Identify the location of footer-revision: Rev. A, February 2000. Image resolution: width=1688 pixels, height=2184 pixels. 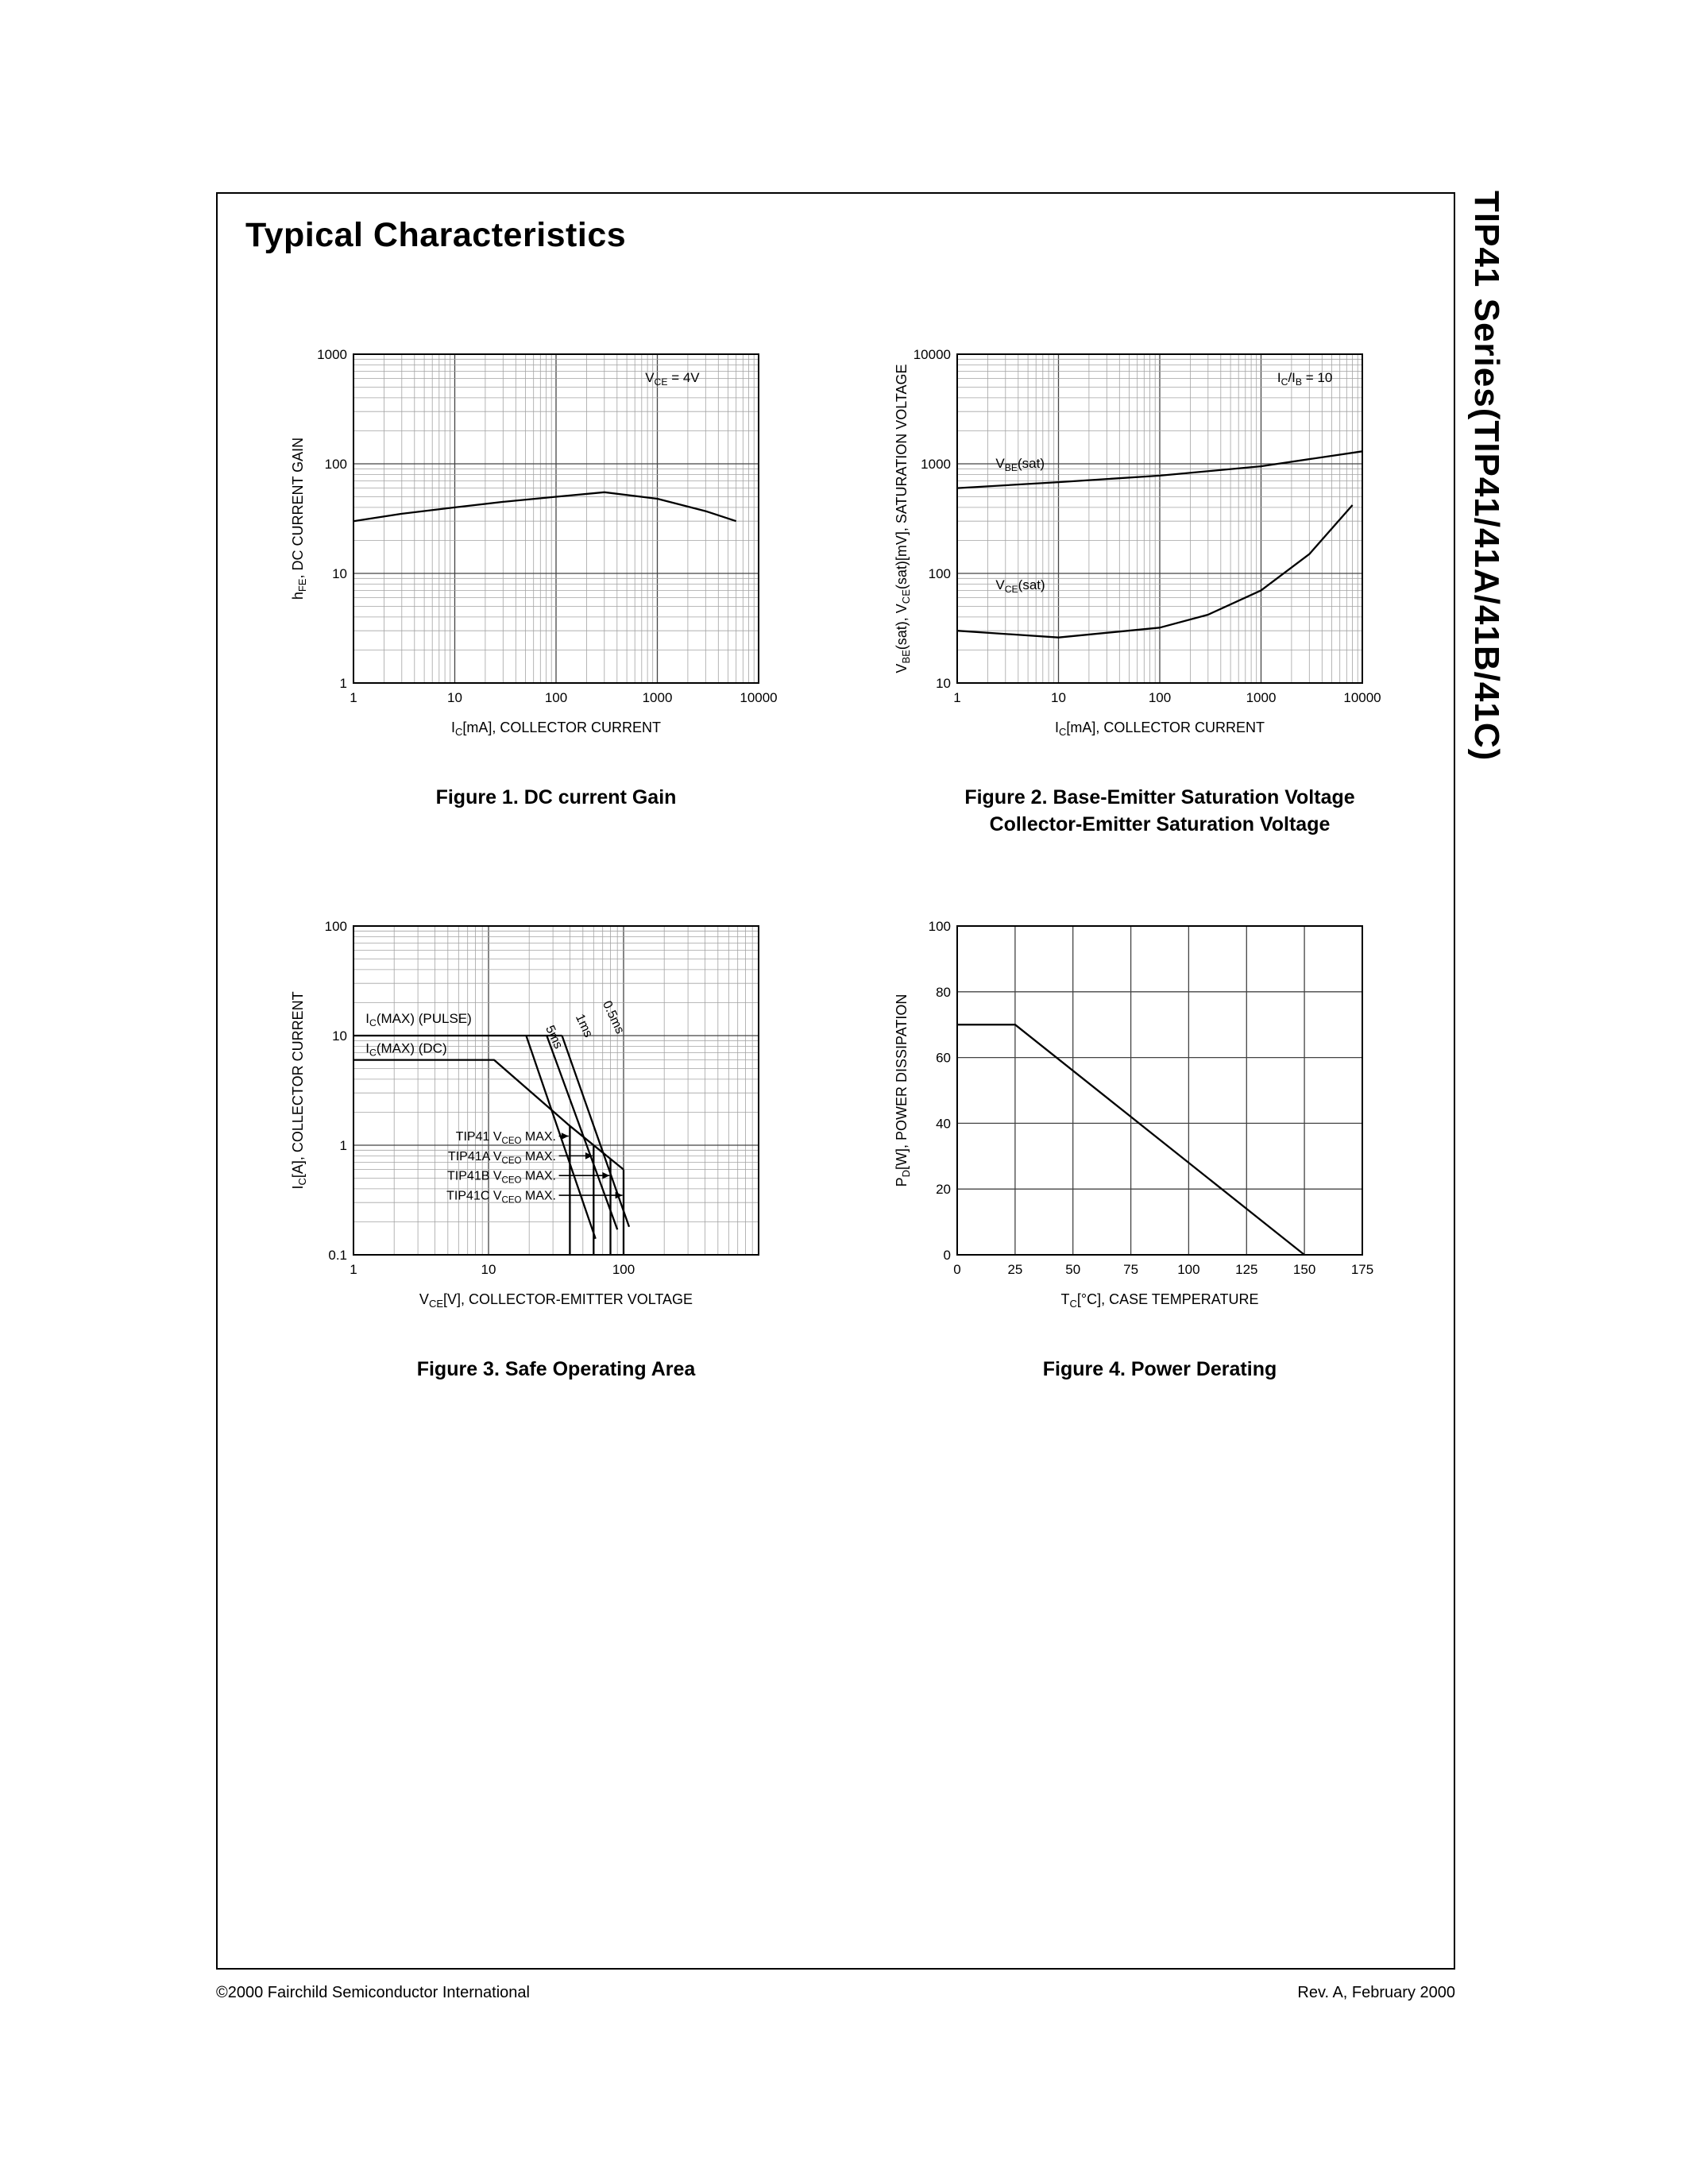
(1376, 1993).